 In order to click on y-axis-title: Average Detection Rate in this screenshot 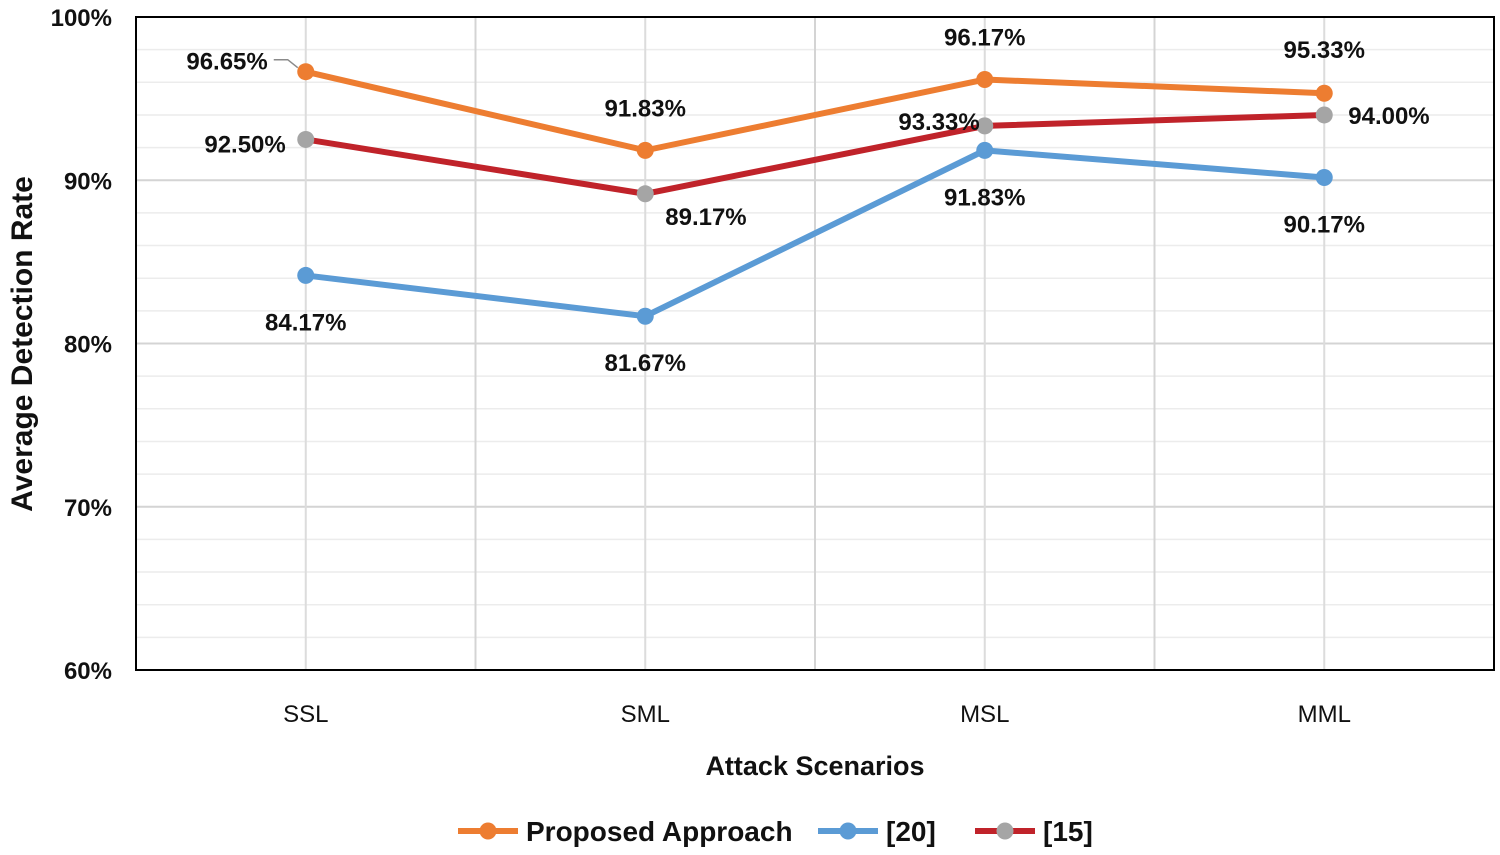, I will do `click(22, 344)`.